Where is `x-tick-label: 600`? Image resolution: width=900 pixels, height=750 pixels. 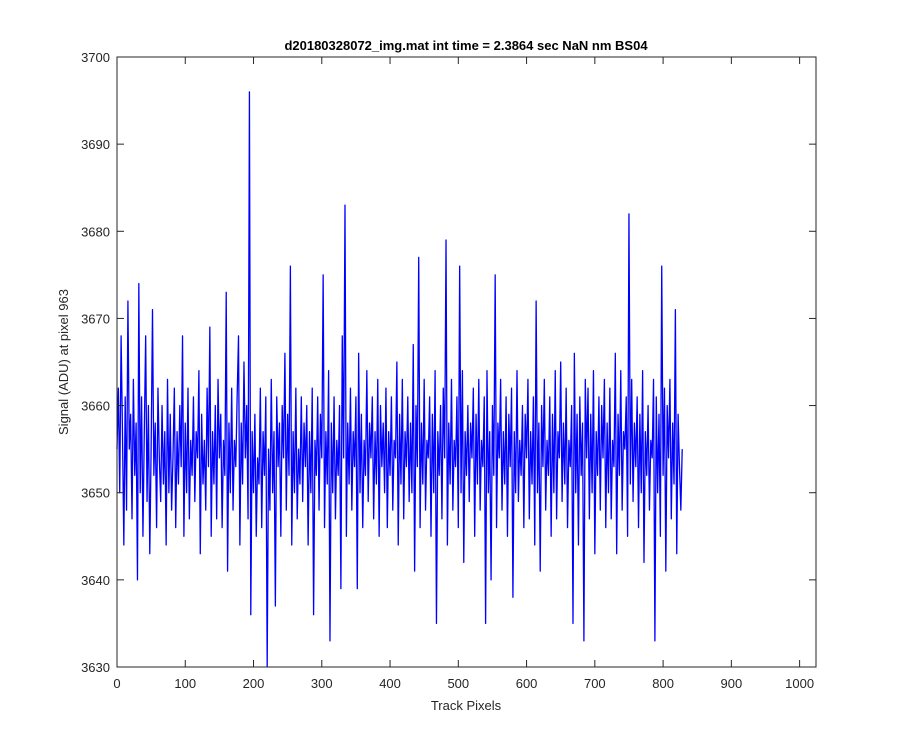 x-tick-label: 600 is located at coordinates (527, 683).